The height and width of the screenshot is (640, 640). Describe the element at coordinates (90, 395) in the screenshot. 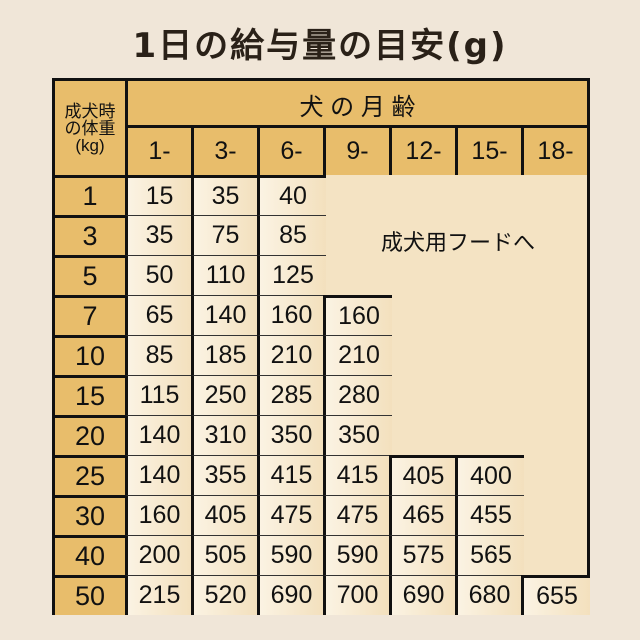

I see `weight-row-header: 15` at that location.